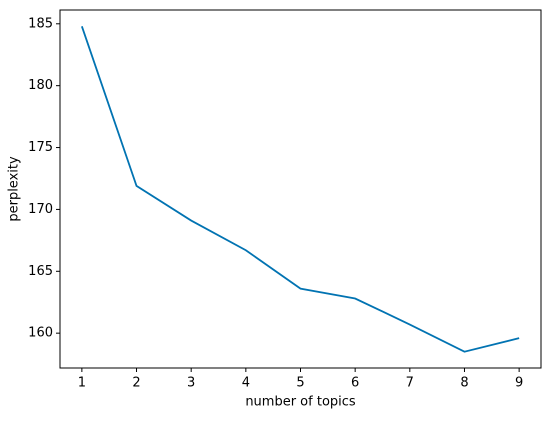 Image resolution: width=550 pixels, height=422 pixels. I want to click on x-tick-label: 1, so click(82, 383).